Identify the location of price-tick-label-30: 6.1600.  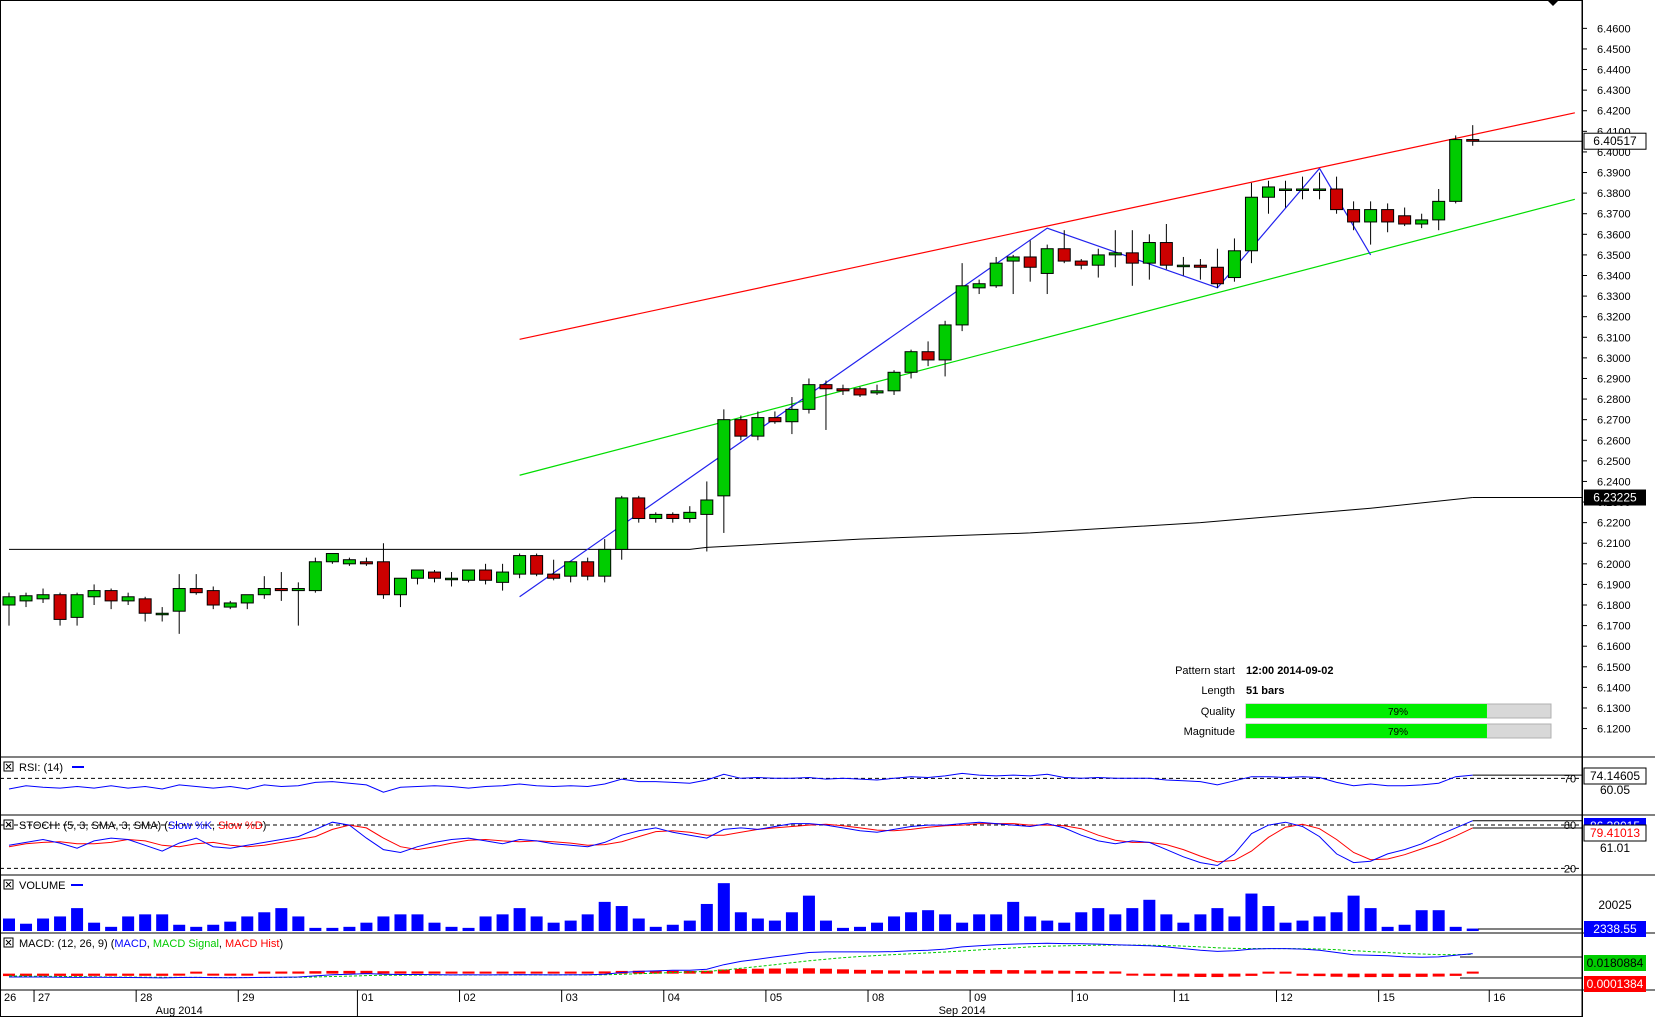
(1614, 647).